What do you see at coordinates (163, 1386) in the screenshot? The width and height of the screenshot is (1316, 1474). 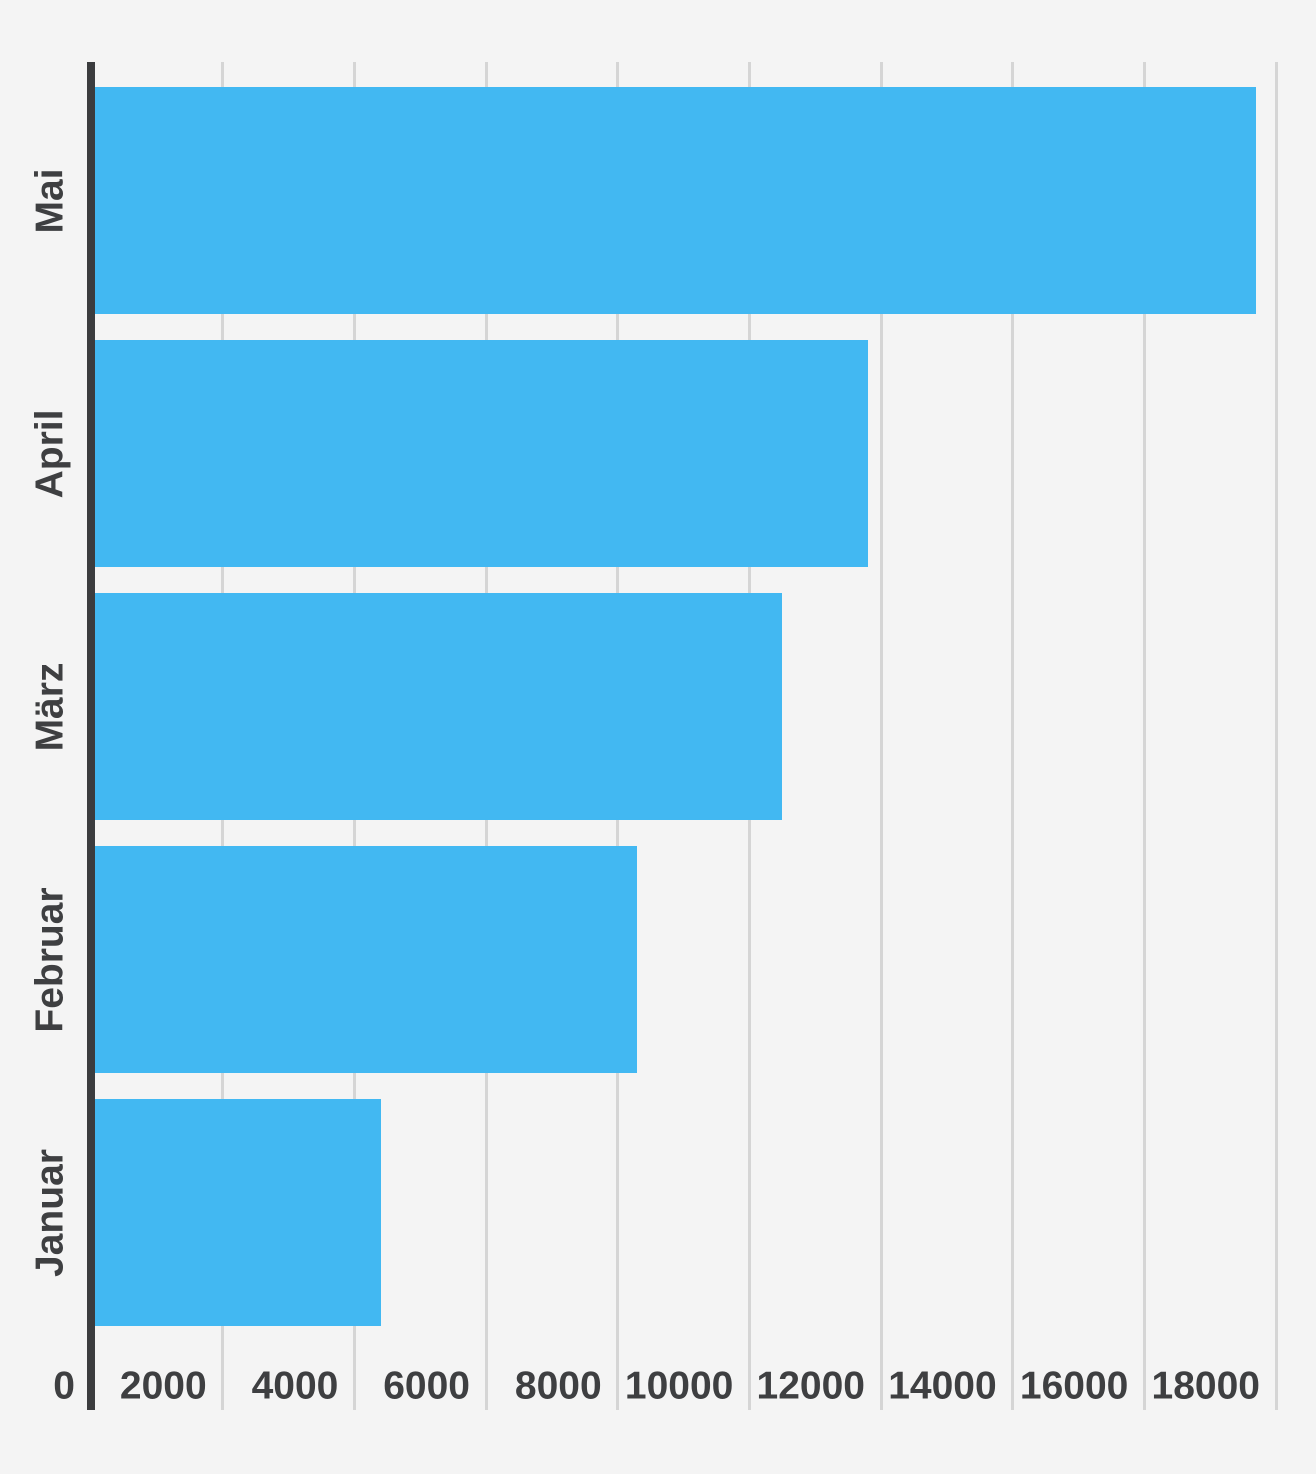 I see `x-tick-label-2000: 2000` at bounding box center [163, 1386].